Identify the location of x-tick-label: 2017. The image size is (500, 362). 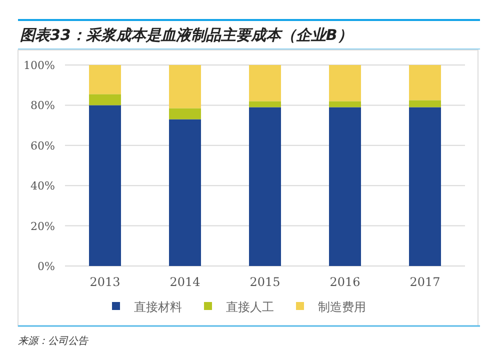
(425, 282).